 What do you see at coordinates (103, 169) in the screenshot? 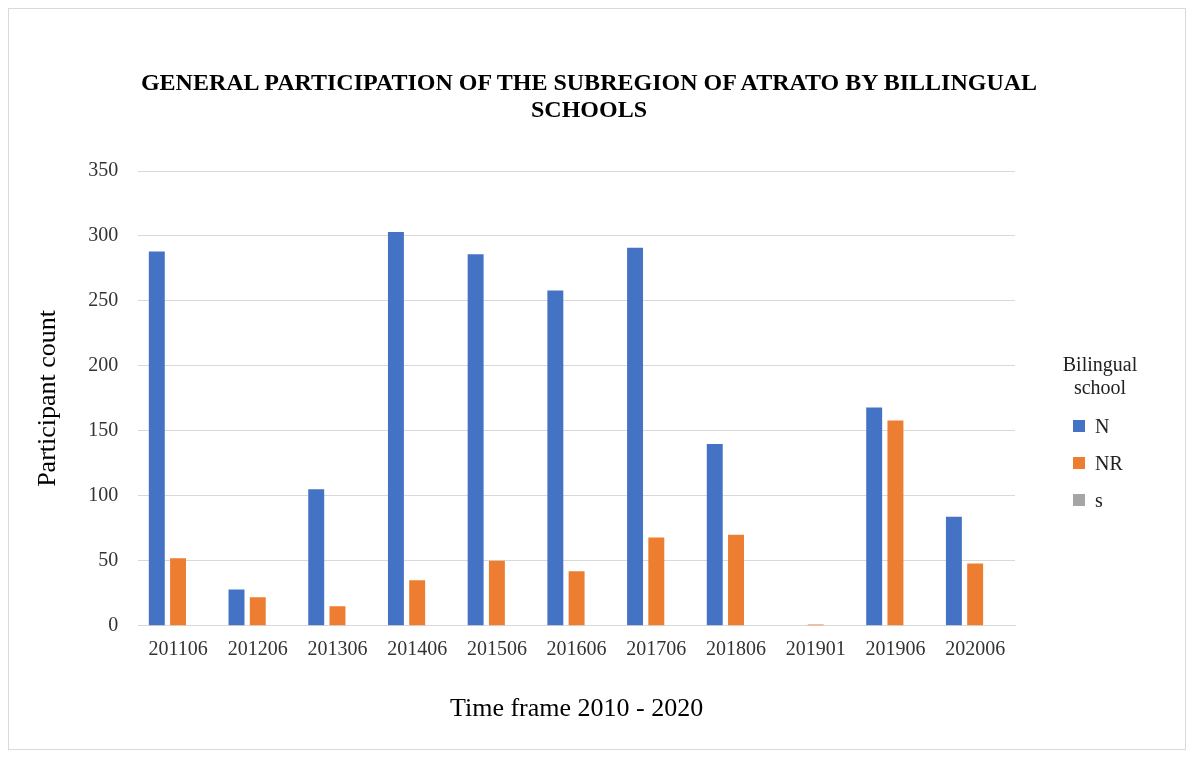
I see `y-tick-label: 350` at bounding box center [103, 169].